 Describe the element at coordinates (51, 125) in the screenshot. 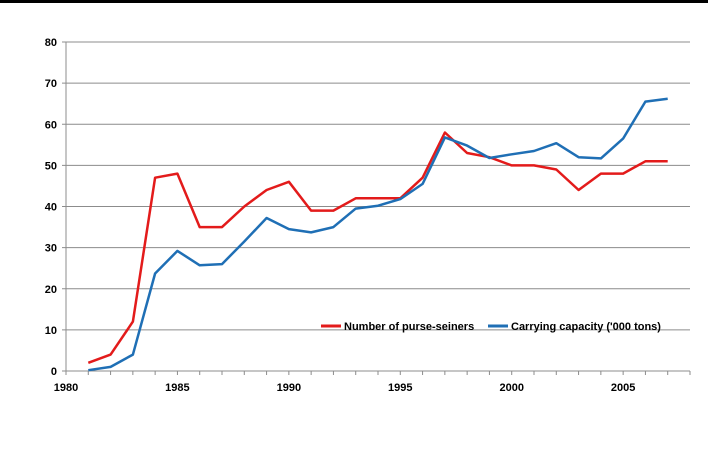

I see `y-tick-label-60: 60` at that location.